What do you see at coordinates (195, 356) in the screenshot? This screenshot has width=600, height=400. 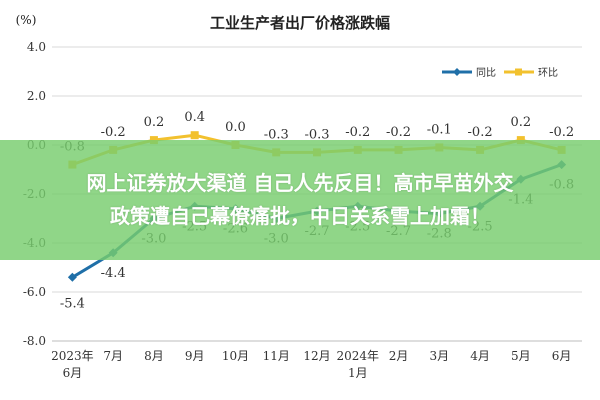 I see `x-tick-label: 9月` at bounding box center [195, 356].